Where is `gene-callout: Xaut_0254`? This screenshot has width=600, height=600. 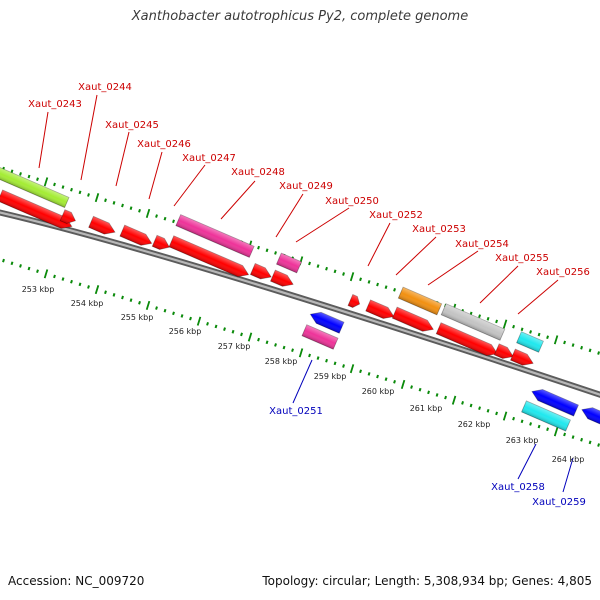 gene-callout: Xaut_0254 is located at coordinates (468, 262).